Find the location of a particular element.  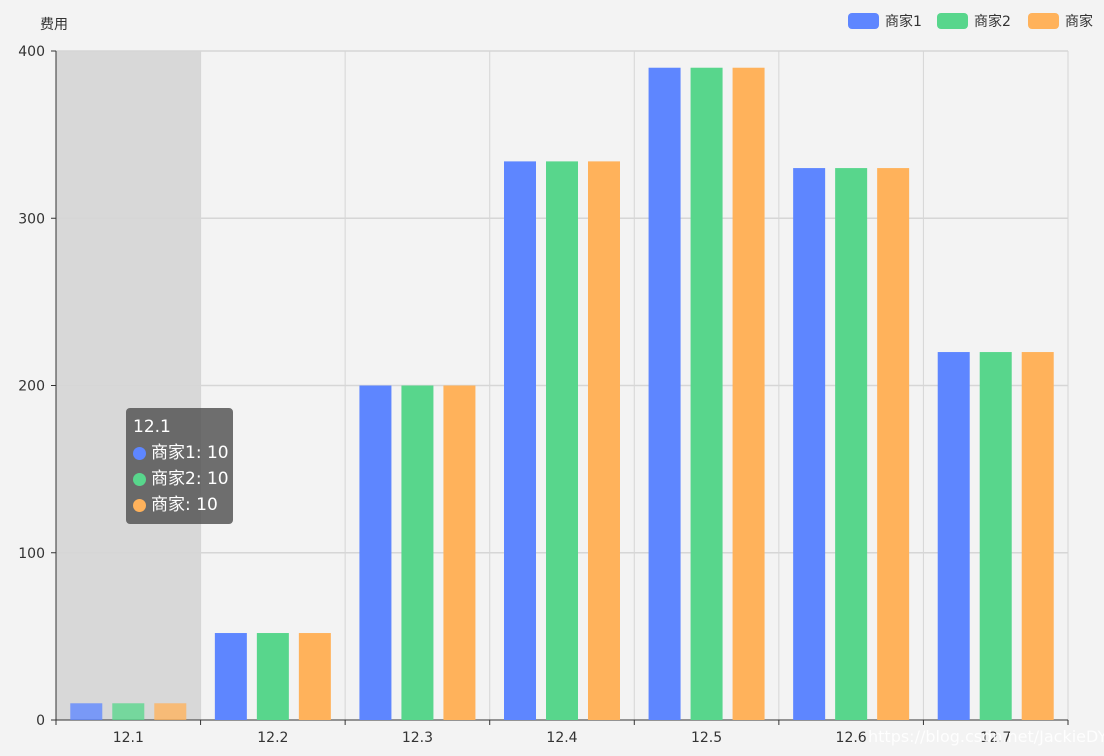

x-tick-label: 12.6 is located at coordinates (851, 738).